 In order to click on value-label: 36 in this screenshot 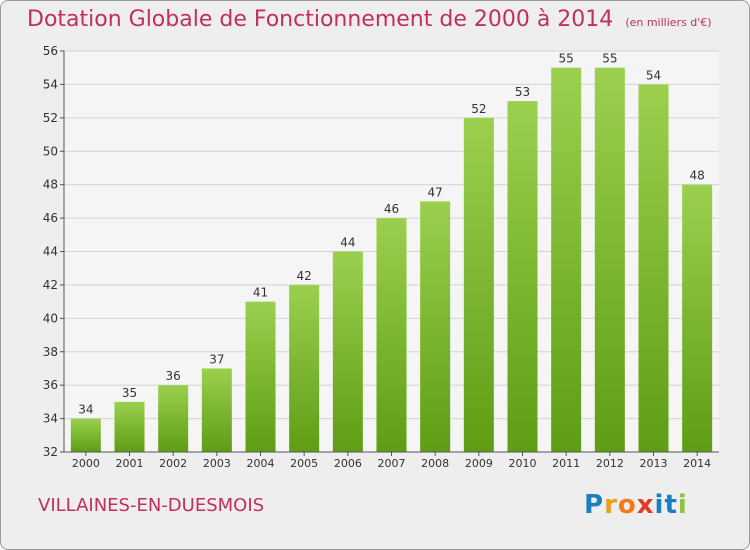, I will do `click(173, 376)`.